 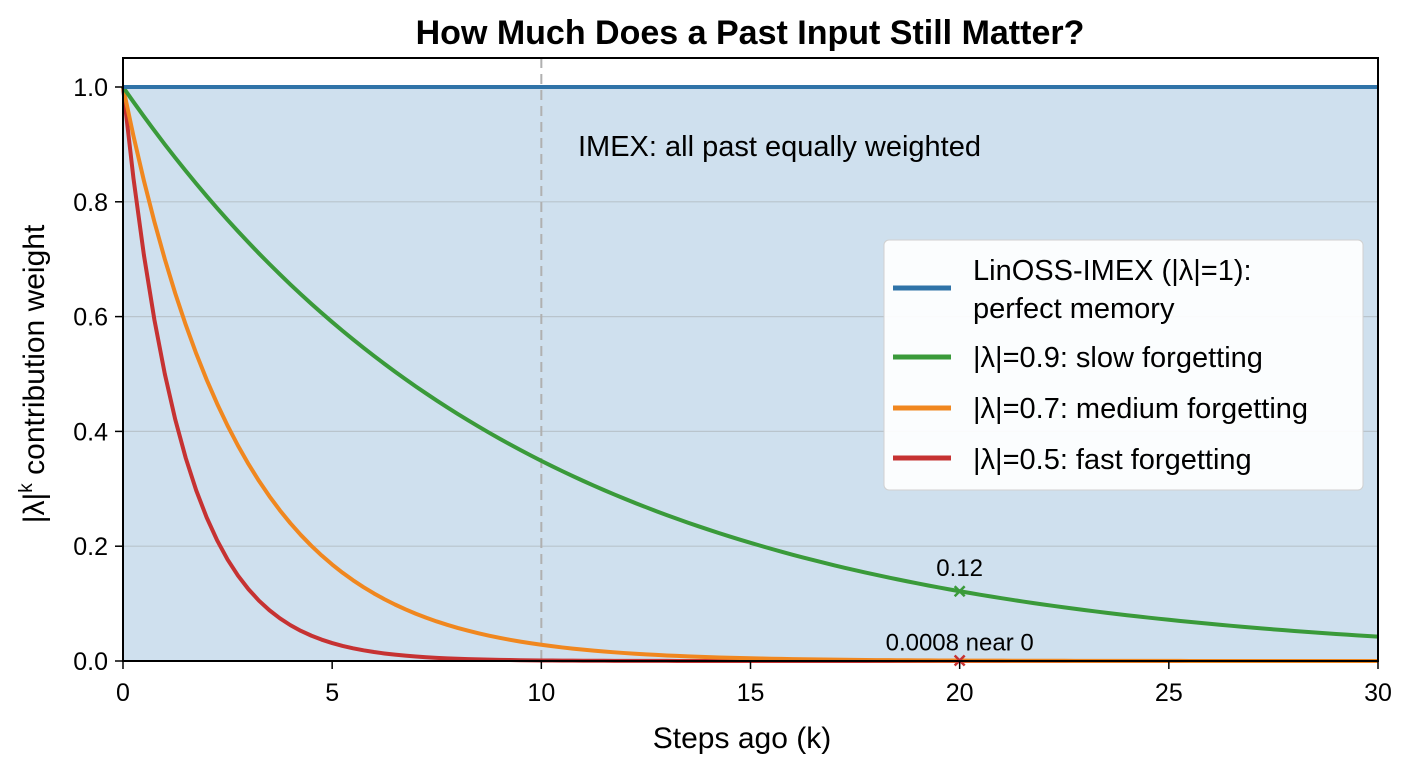 I want to click on imex-annotation: IMEX: all past equally weighted, so click(x=779, y=147).